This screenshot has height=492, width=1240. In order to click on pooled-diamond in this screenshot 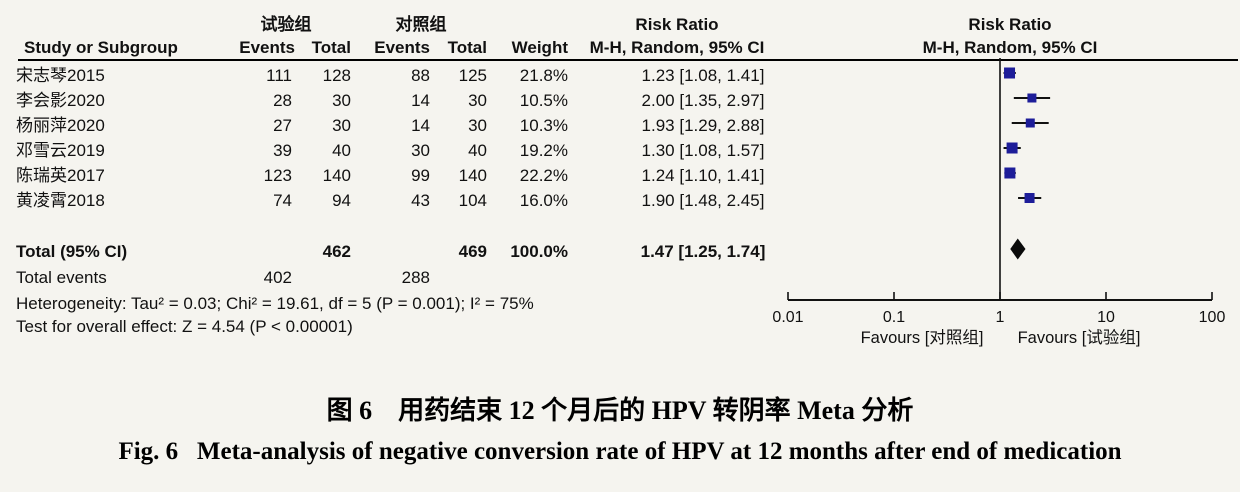, I will do `click(1018, 249)`.